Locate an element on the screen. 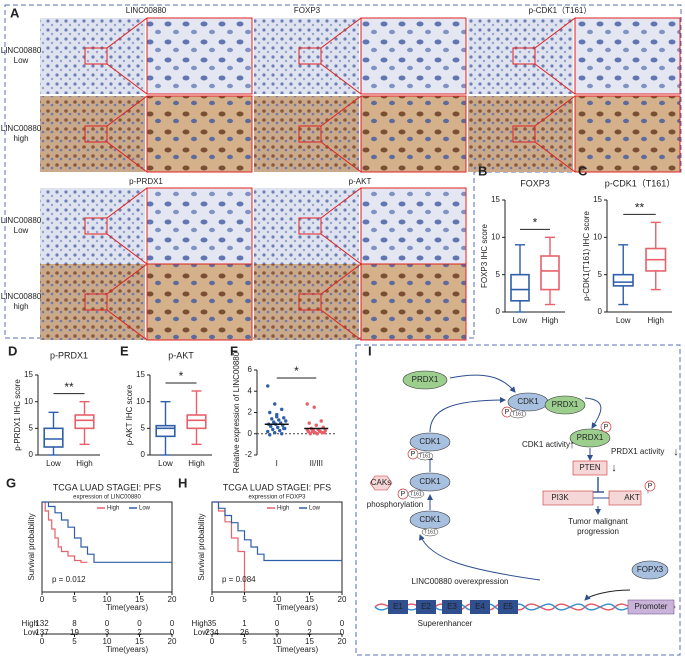  diagram-text: PTEN is located at coordinates (590, 467).